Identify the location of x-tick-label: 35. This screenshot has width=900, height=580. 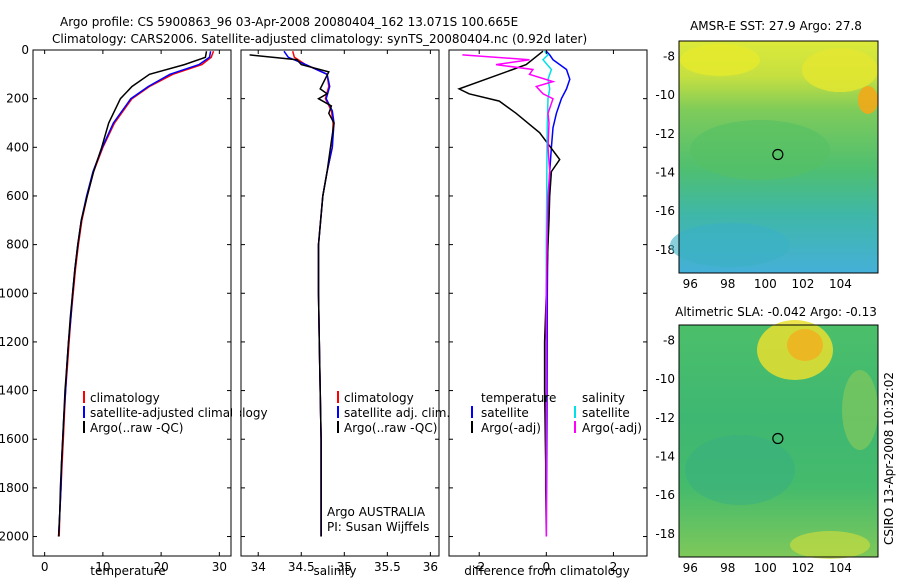
(344, 567).